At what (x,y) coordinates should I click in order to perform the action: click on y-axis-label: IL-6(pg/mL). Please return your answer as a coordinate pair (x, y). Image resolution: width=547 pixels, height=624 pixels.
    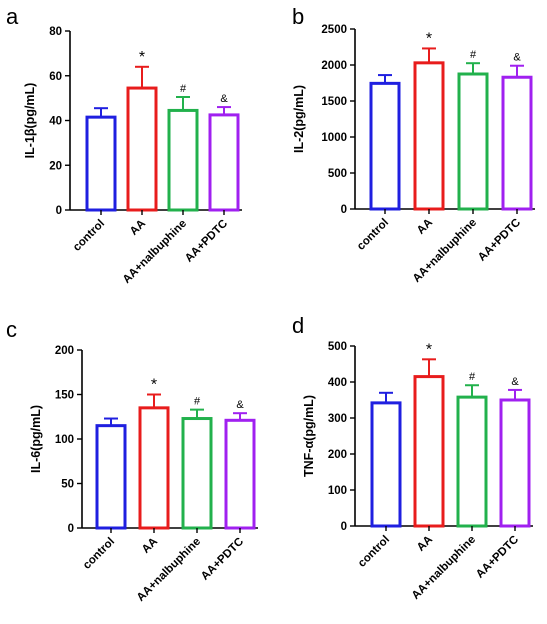
    Looking at the image, I should click on (36, 439).